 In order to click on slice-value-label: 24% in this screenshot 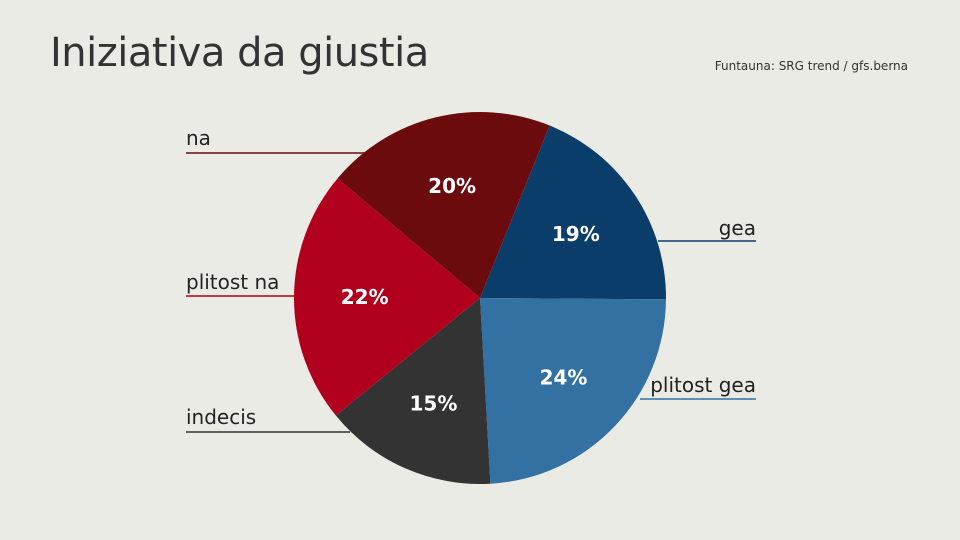, I will do `click(564, 378)`.